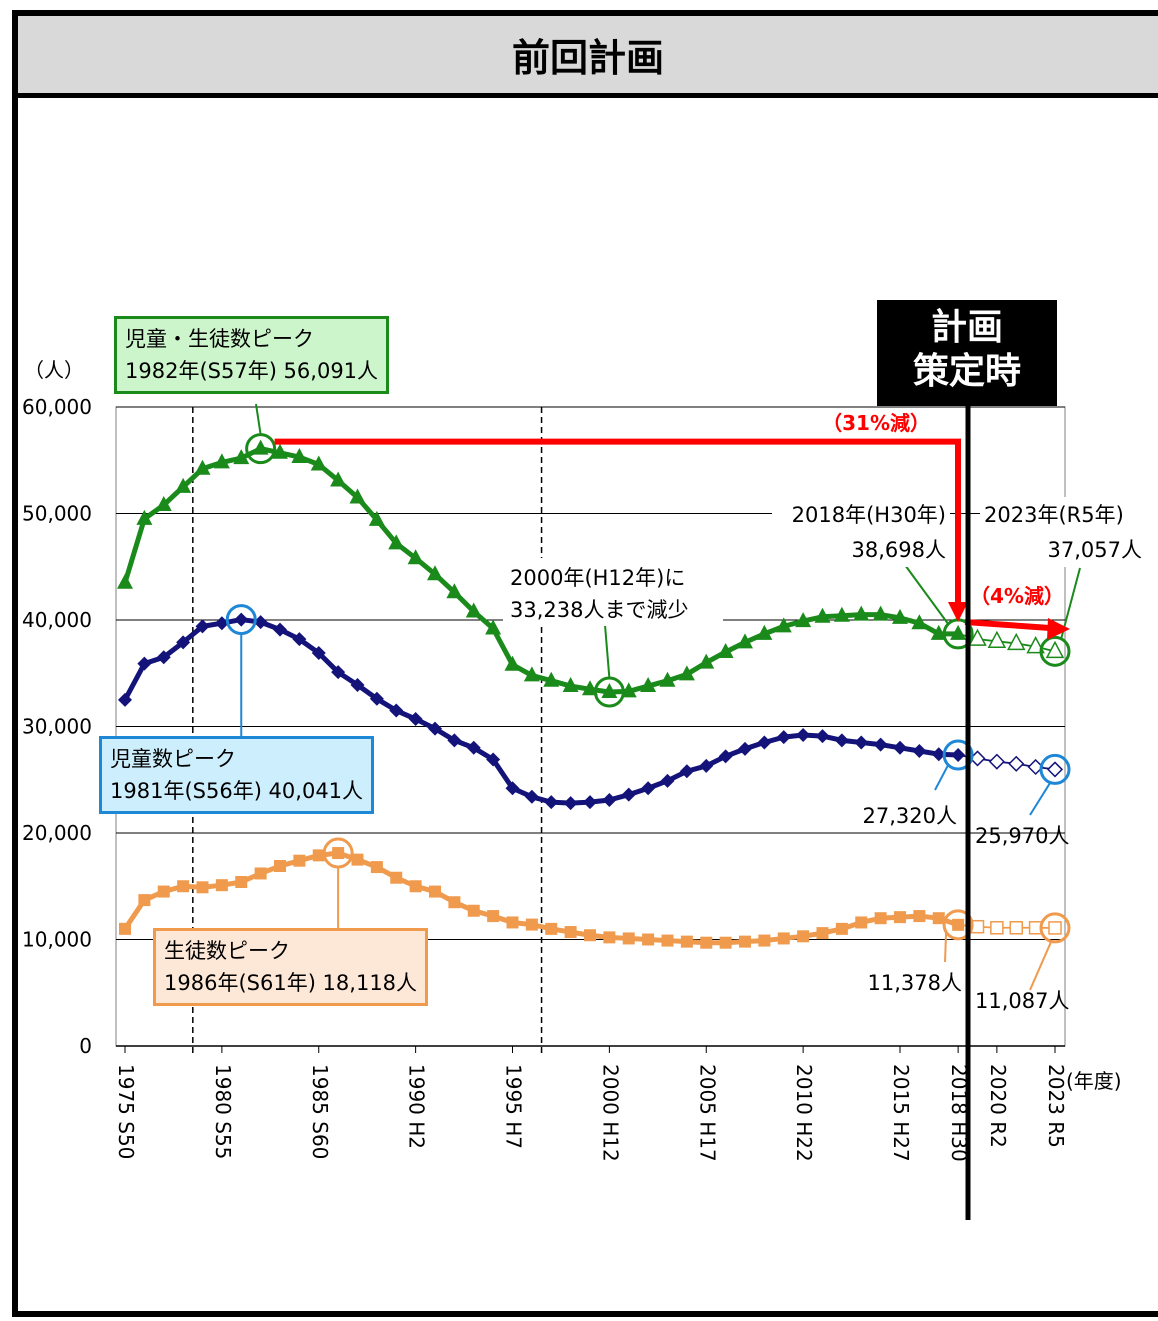 Image resolution: width=1158 pixels, height=1321 pixels. I want to click on reduction-31-label: （31%減）, so click(876, 423).